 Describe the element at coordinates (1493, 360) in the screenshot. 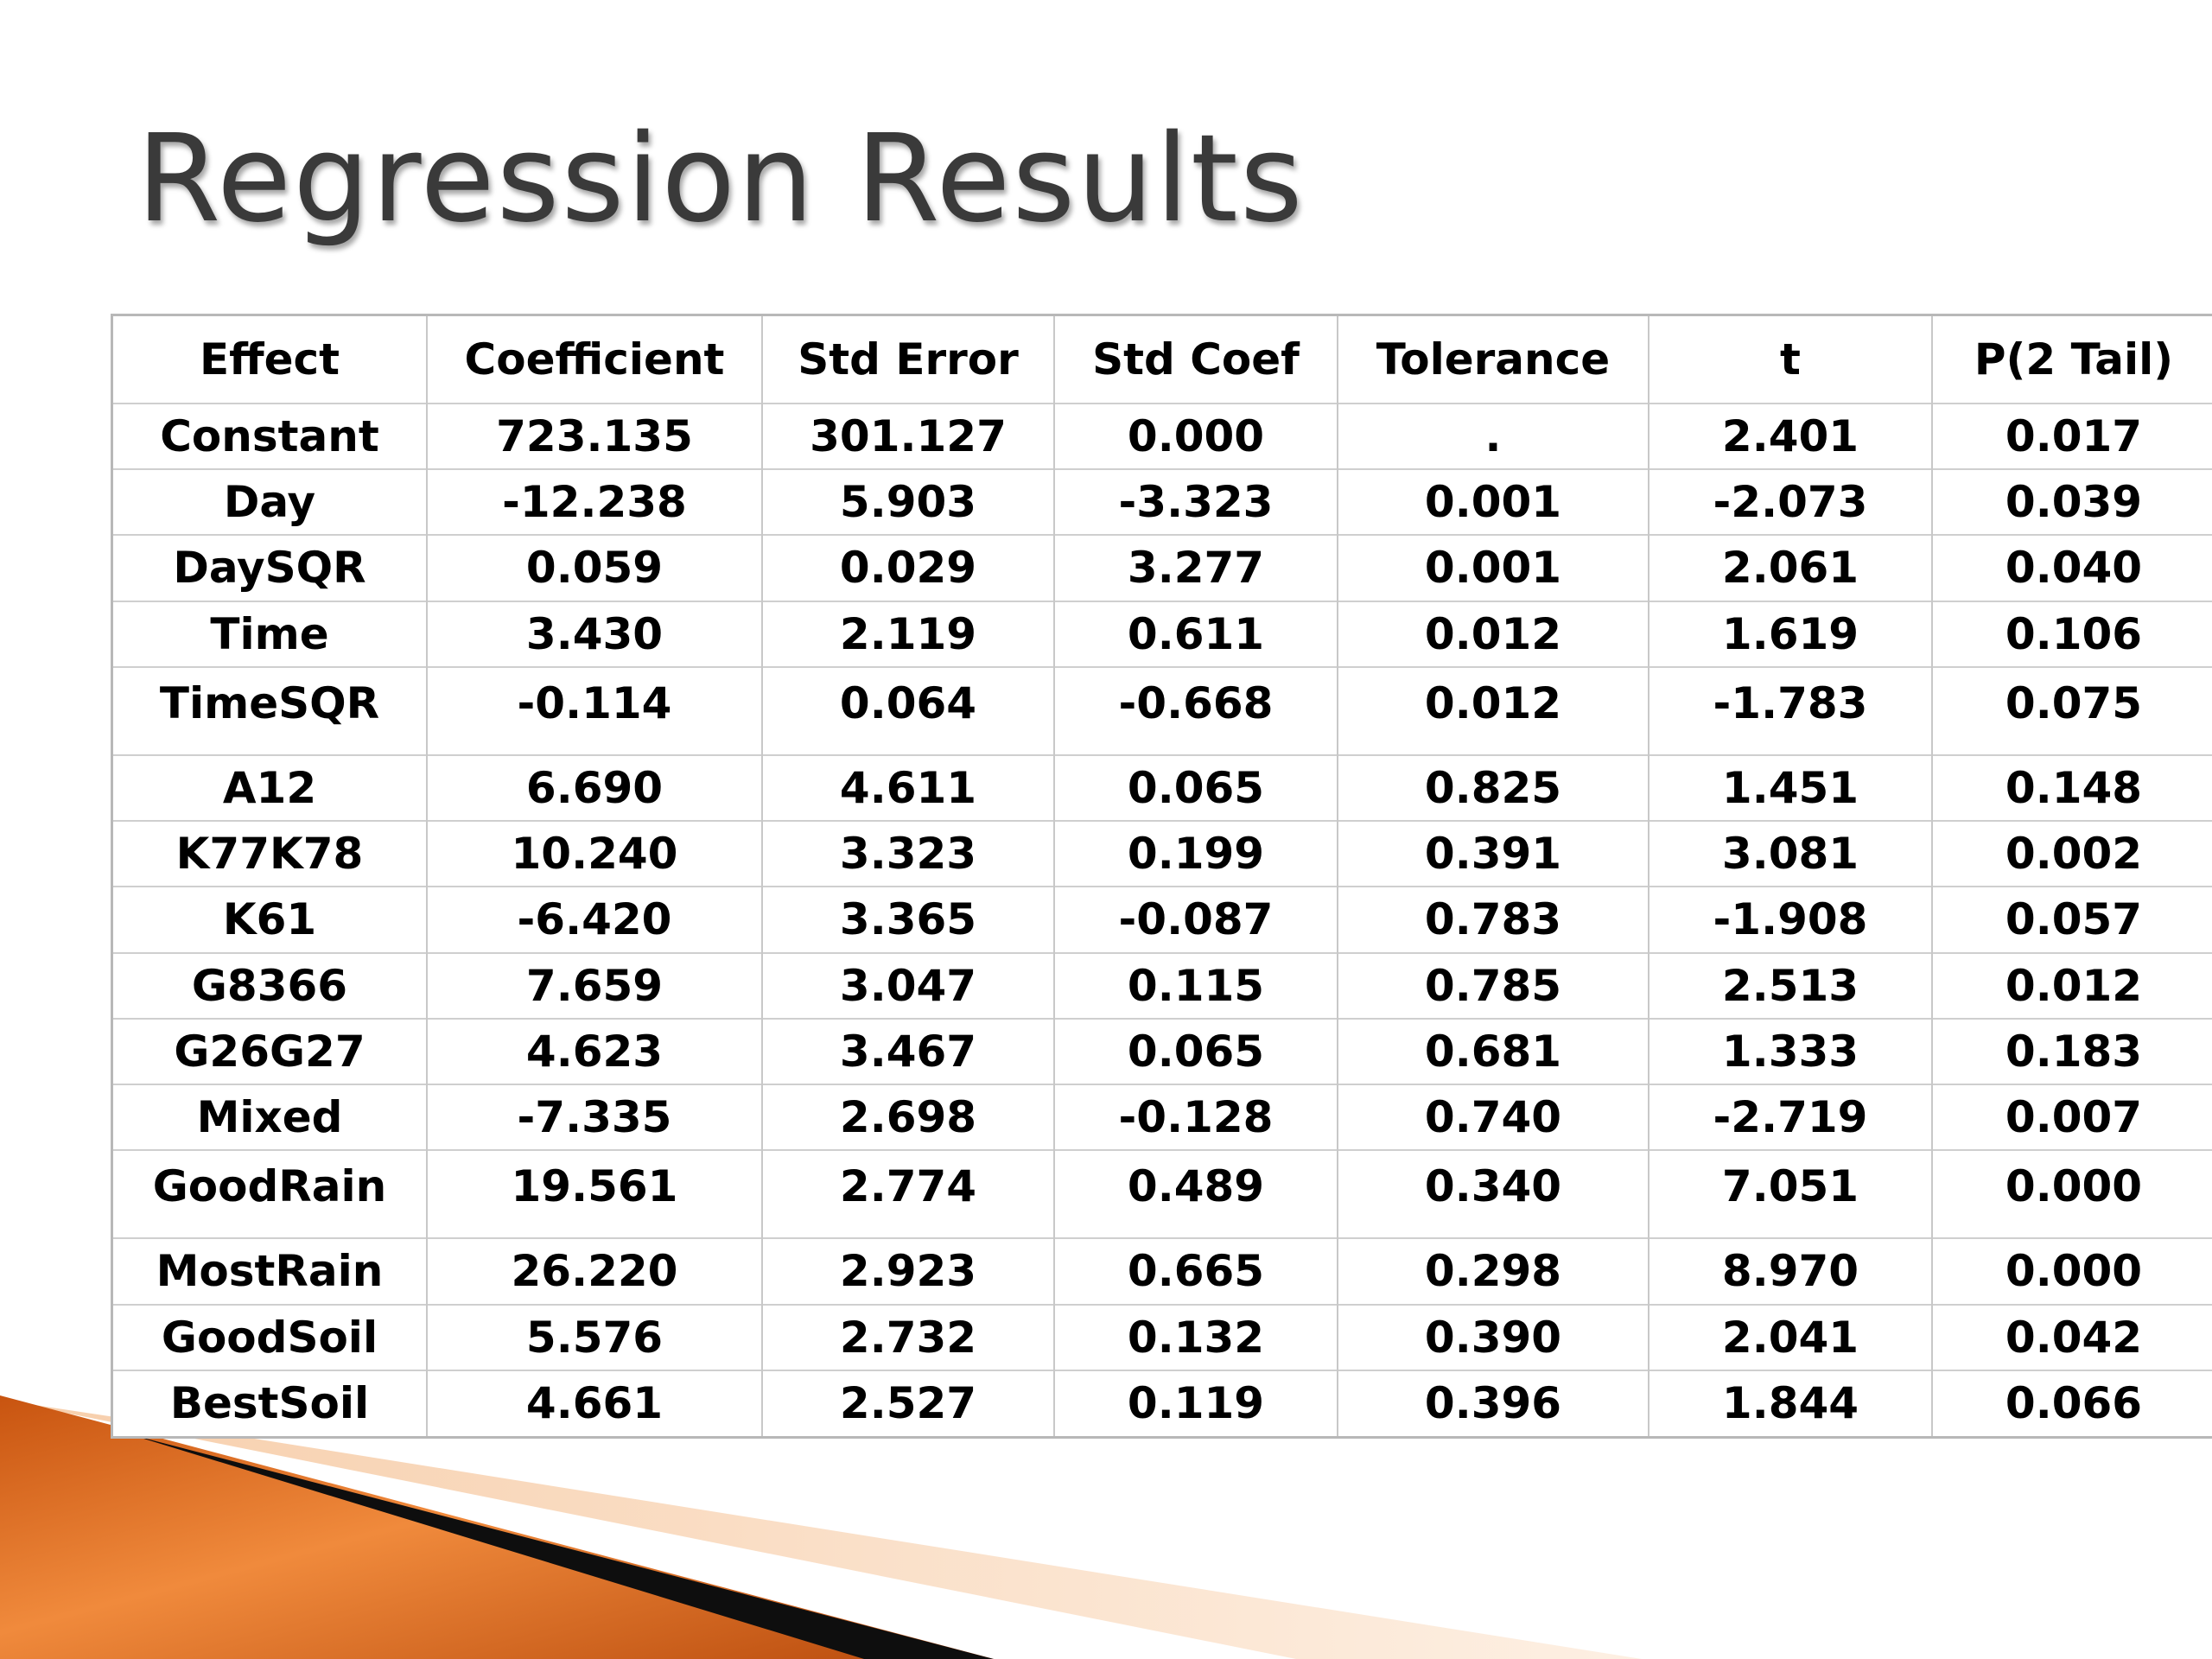

I see `header-tolerance: Tolerance` at that location.